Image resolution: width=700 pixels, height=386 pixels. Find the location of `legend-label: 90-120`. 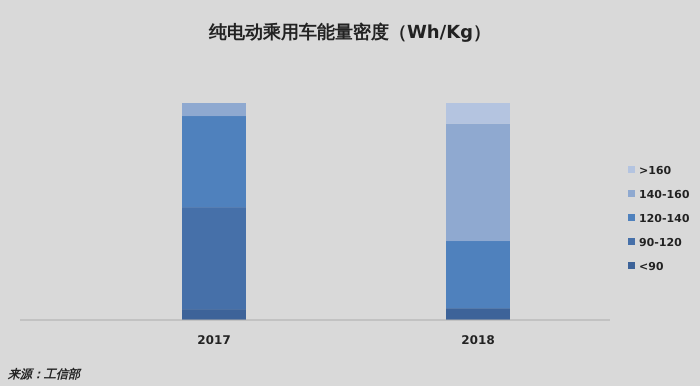

legend-label: 90-120 is located at coordinates (660, 242).